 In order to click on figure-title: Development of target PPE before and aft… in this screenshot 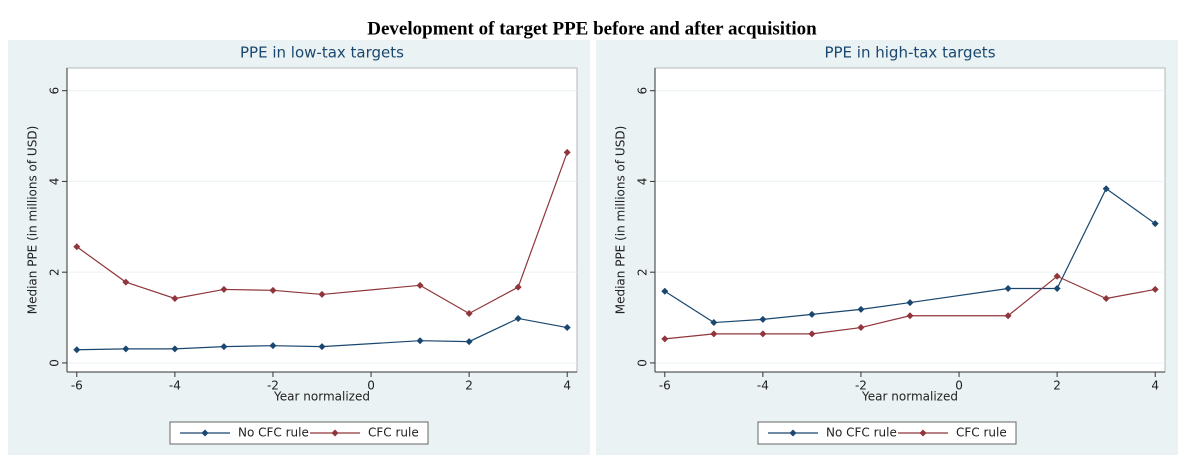, I will do `click(592, 28)`.